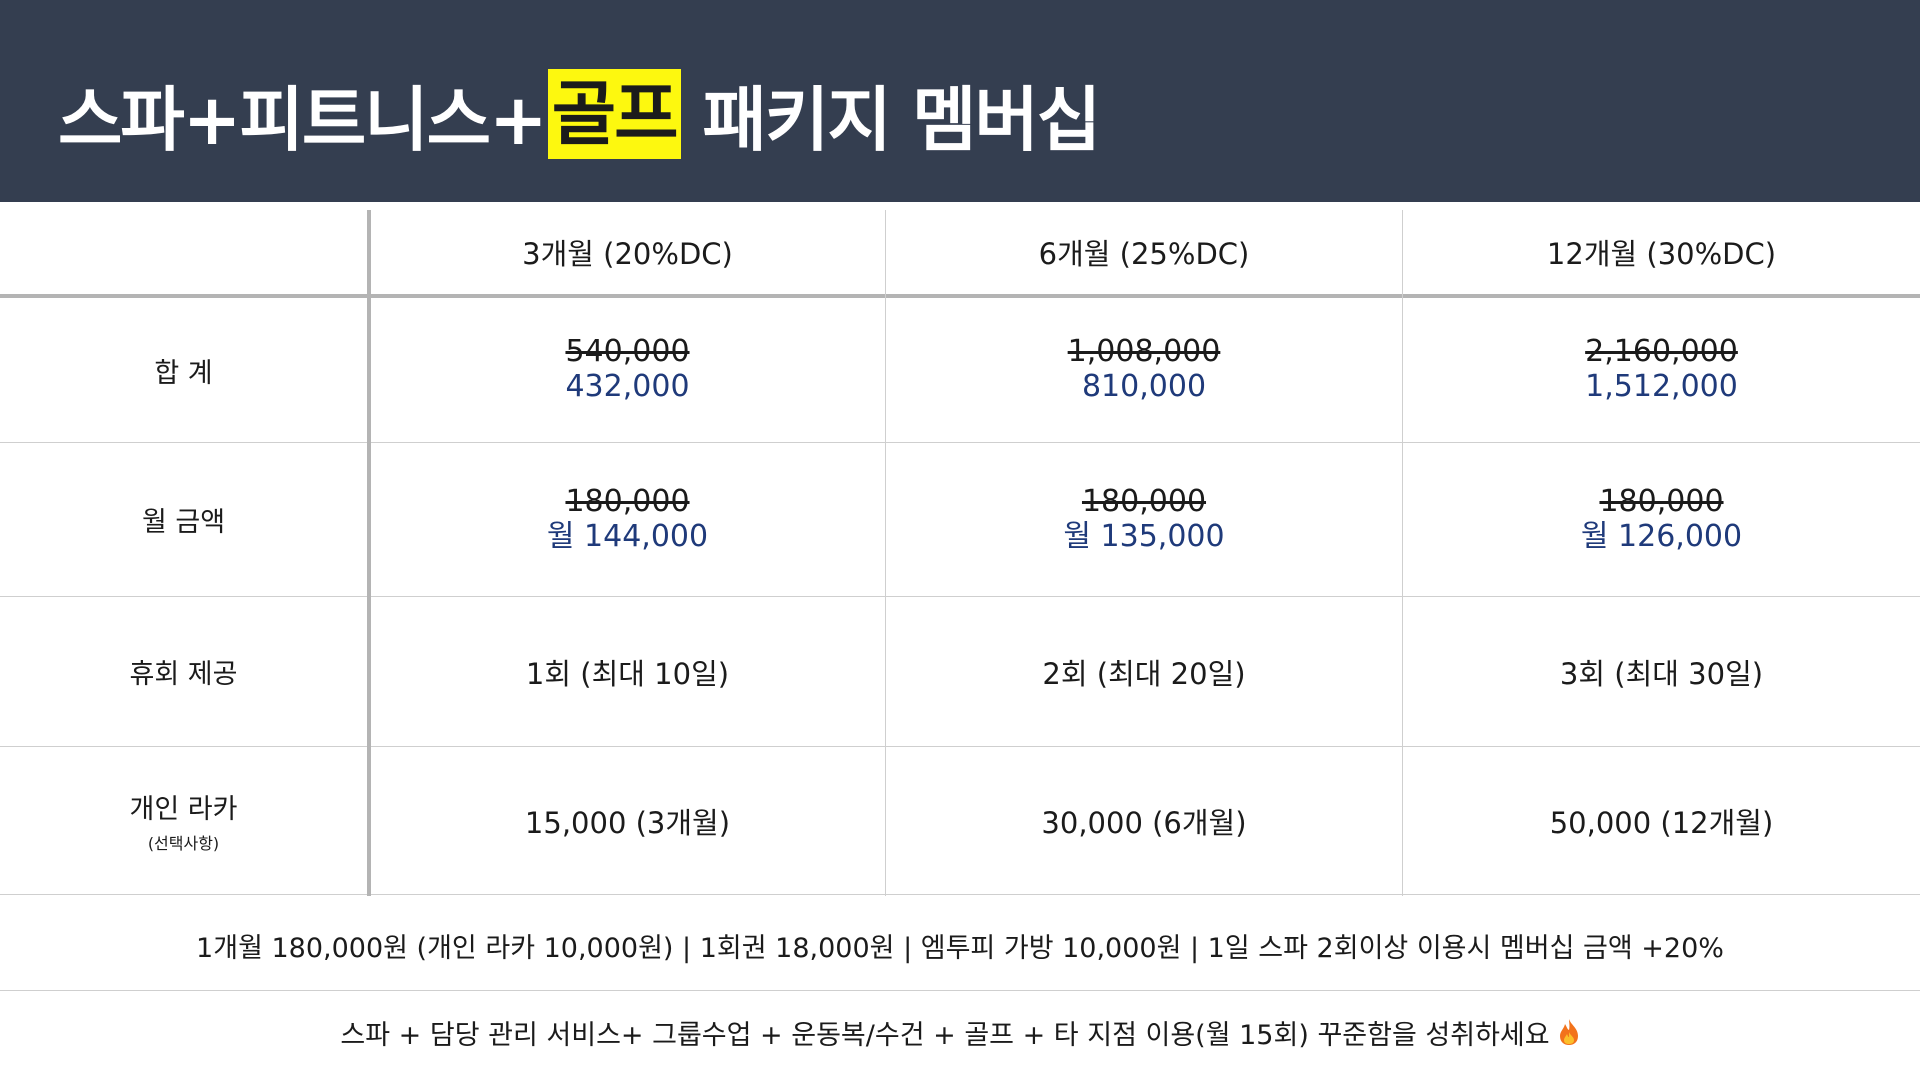  I want to click on title-highlight: 골프, so click(614, 114).